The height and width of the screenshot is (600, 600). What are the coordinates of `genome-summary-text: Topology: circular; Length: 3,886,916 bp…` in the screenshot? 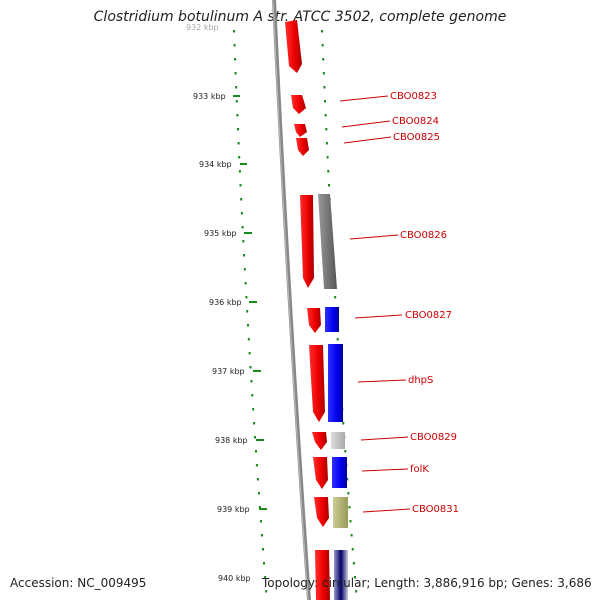 It's located at (427, 583).